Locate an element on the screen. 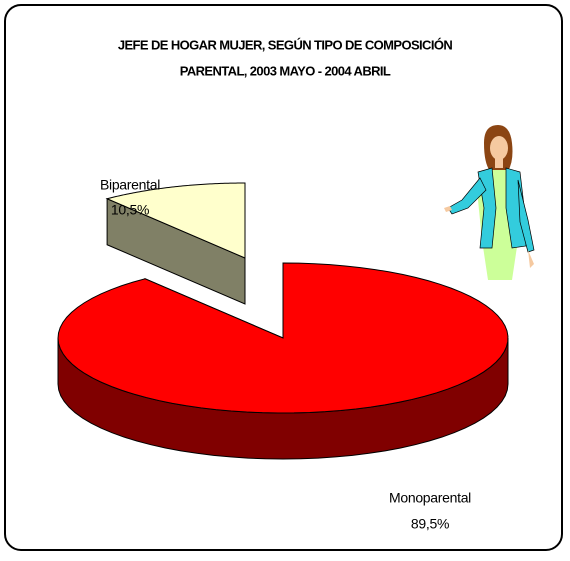  value-label: 89,5% is located at coordinates (430, 524).